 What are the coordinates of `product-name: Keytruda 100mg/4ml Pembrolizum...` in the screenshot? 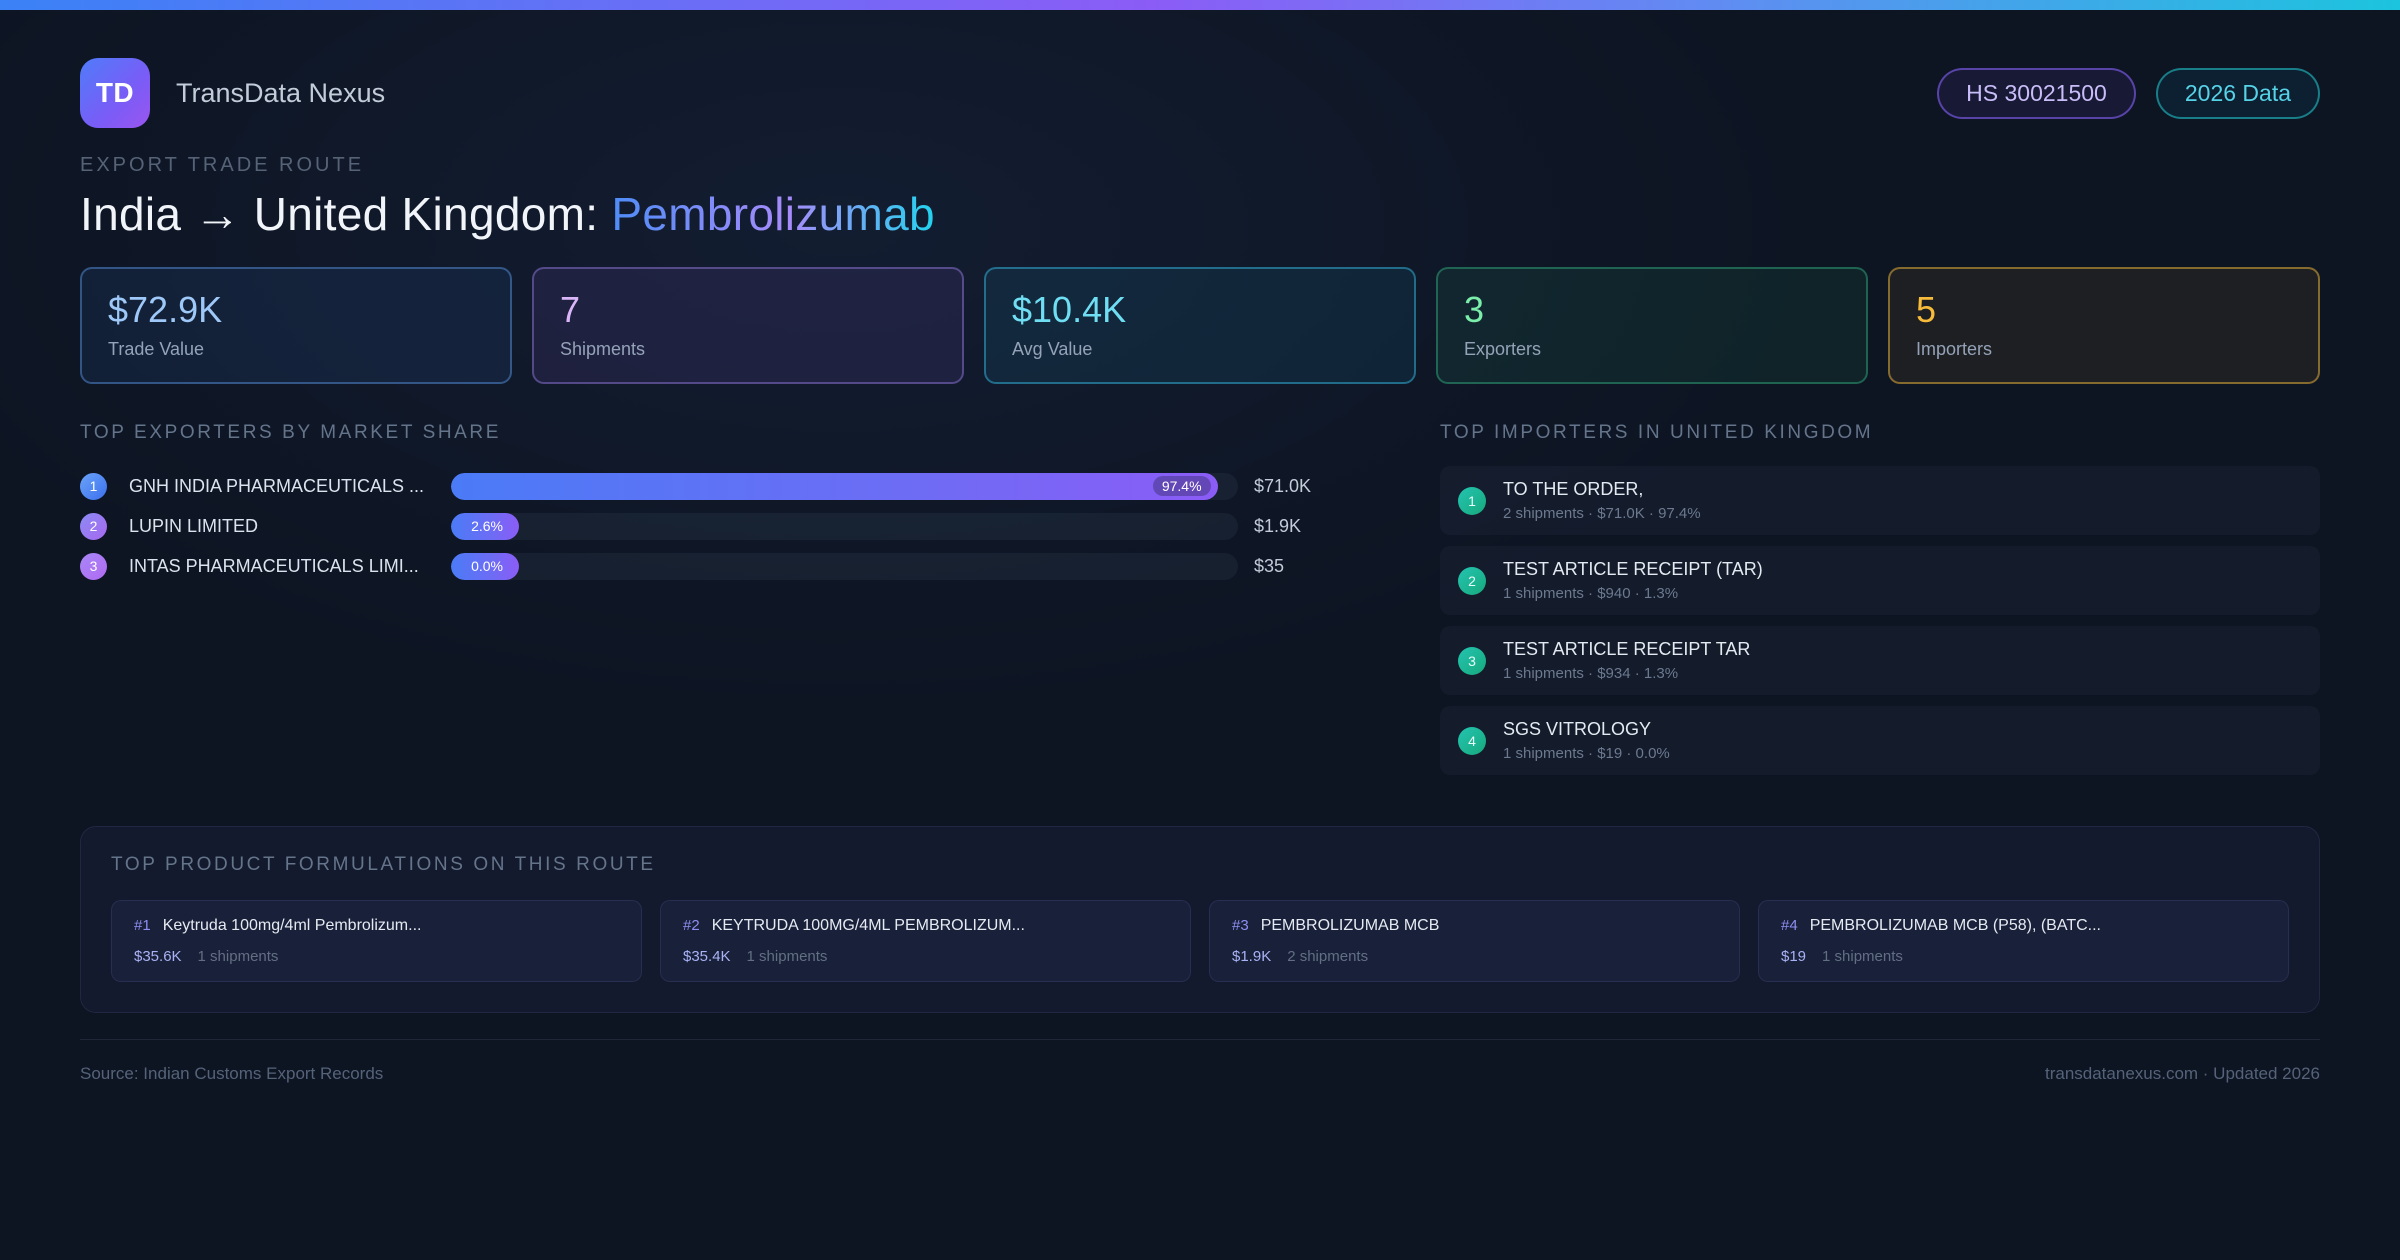 It's located at (292, 925).